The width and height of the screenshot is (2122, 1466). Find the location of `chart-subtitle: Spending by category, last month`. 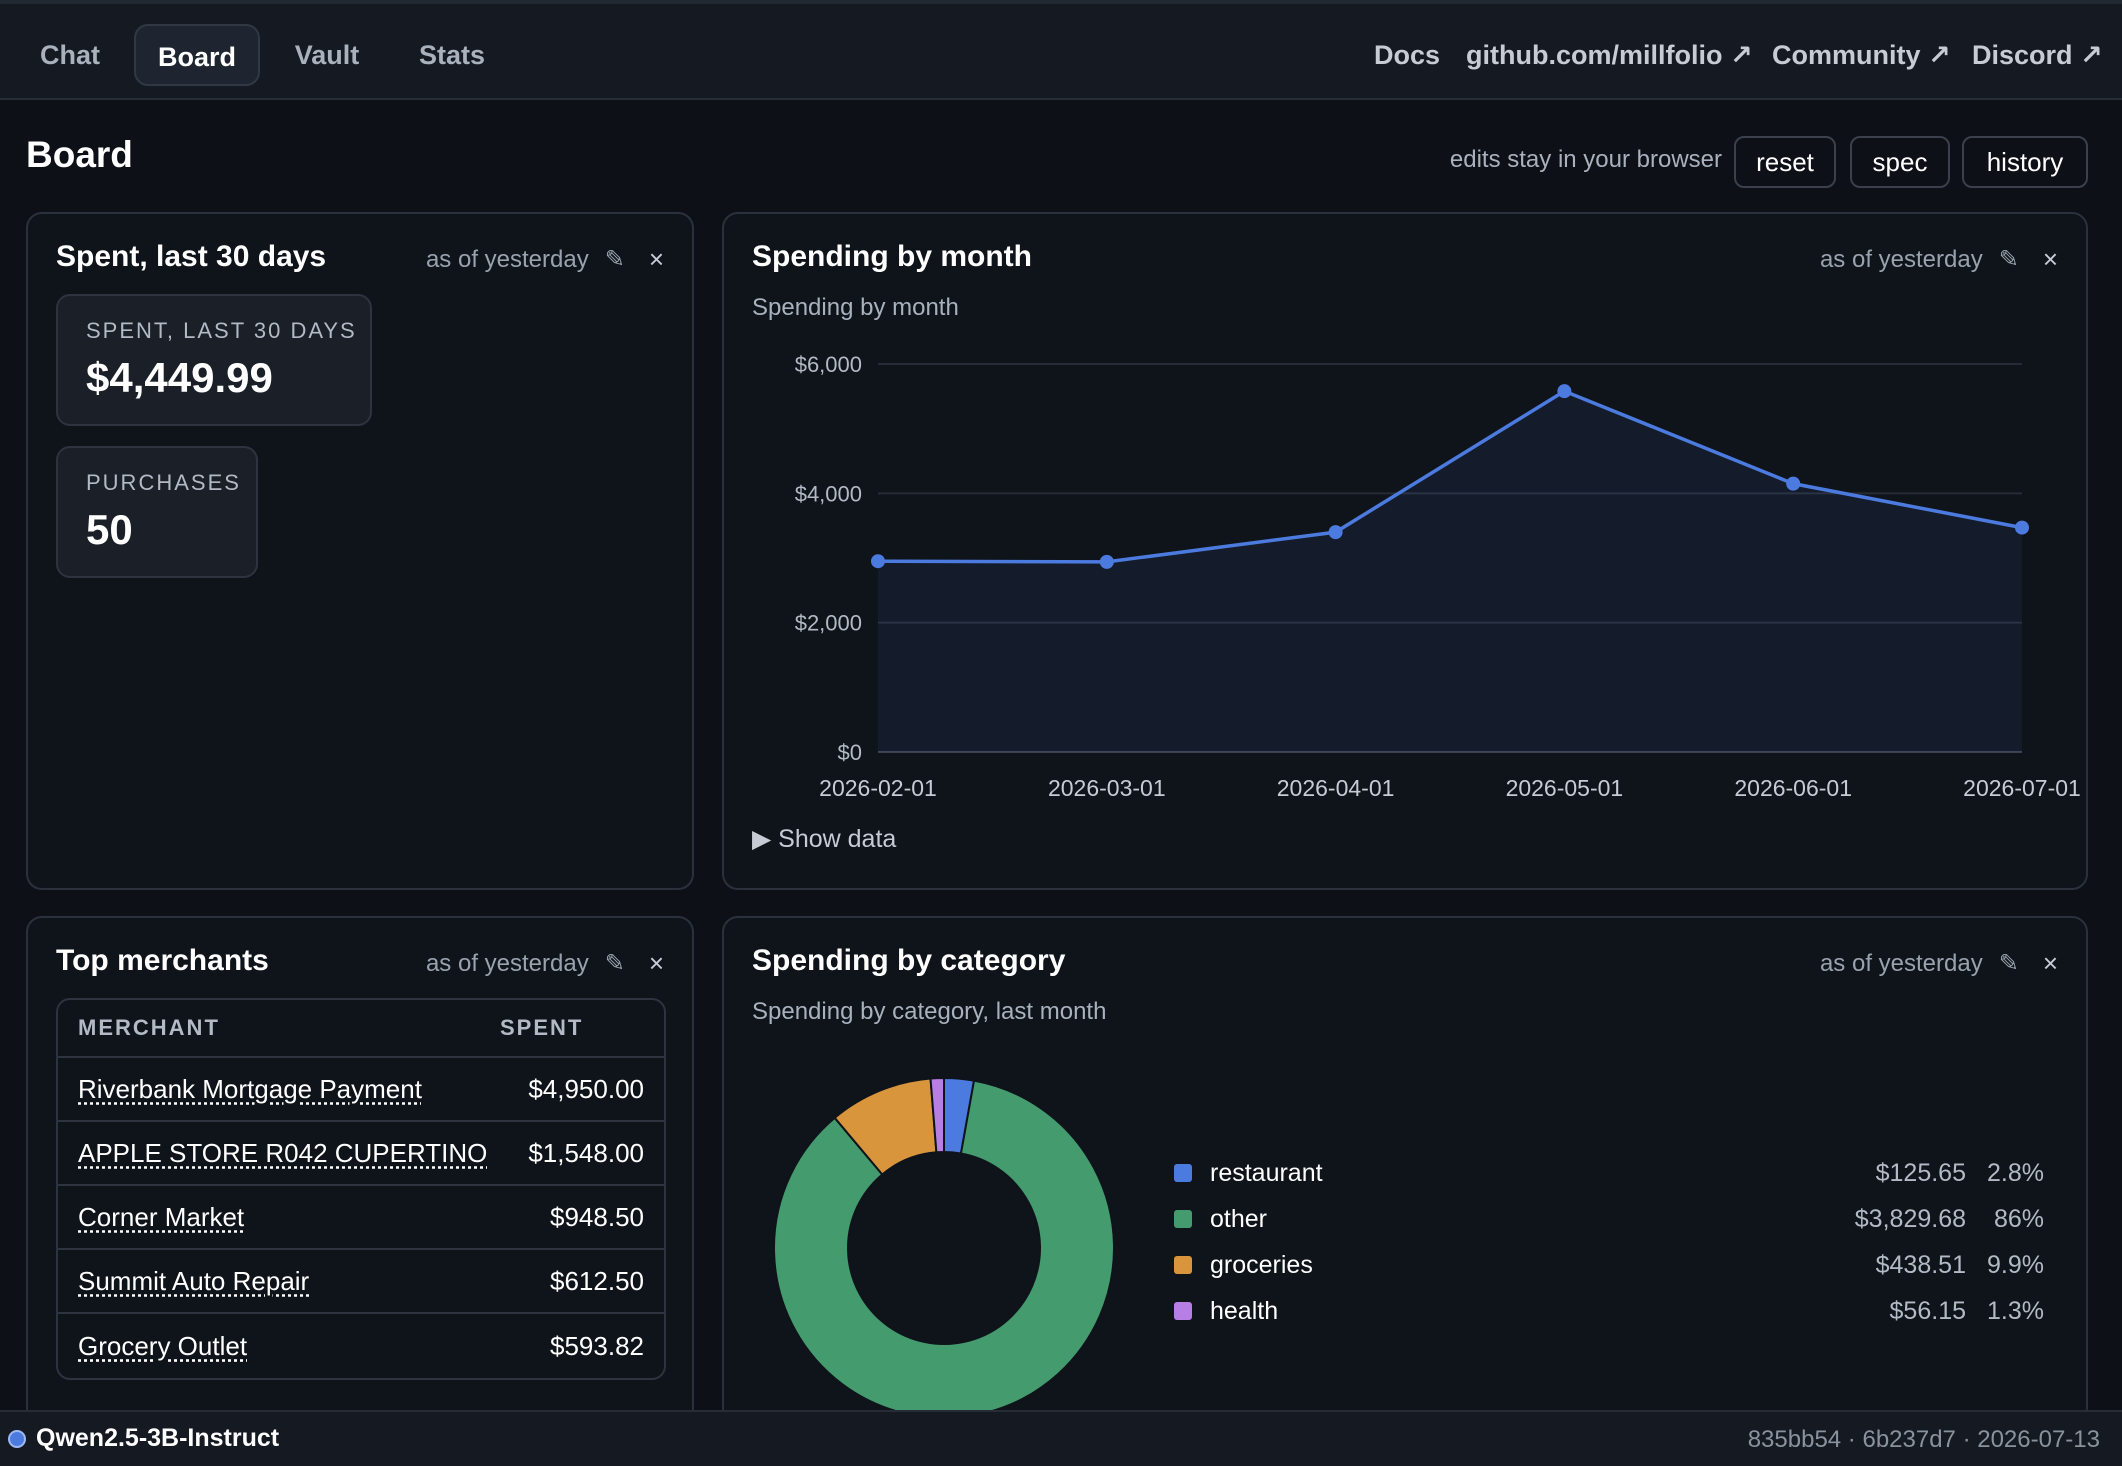

chart-subtitle: Spending by category, last month is located at coordinates (929, 1011).